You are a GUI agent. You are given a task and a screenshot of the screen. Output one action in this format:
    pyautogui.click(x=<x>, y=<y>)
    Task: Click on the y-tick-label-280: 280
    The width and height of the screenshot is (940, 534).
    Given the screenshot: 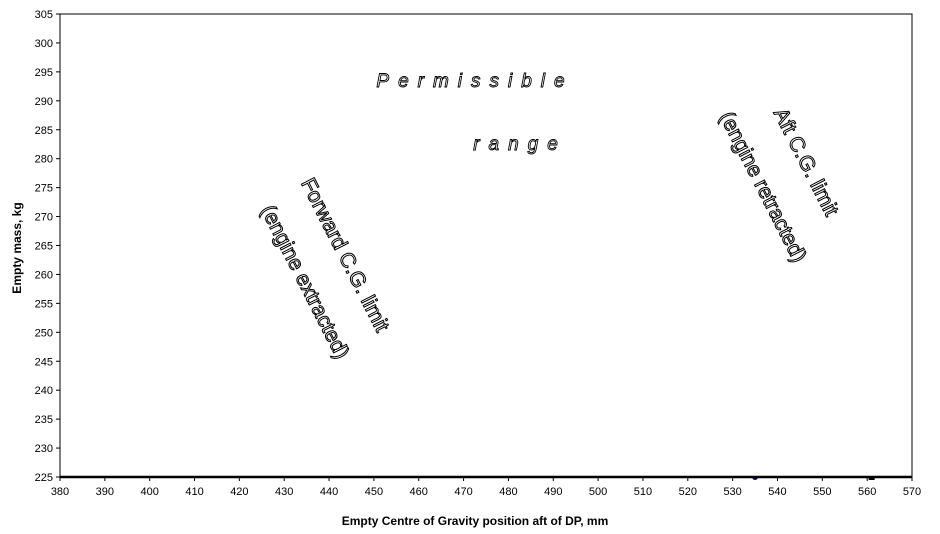 What is the action you would take?
    pyautogui.click(x=44, y=160)
    